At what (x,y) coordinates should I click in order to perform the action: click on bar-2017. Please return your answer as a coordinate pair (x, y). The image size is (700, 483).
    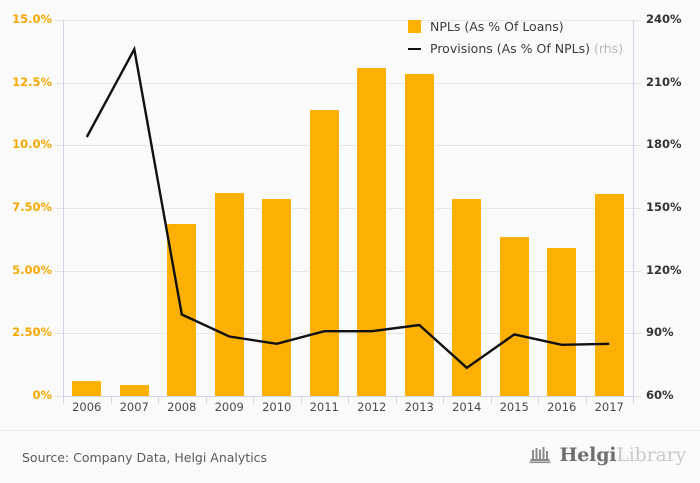
    Looking at the image, I should click on (609, 295).